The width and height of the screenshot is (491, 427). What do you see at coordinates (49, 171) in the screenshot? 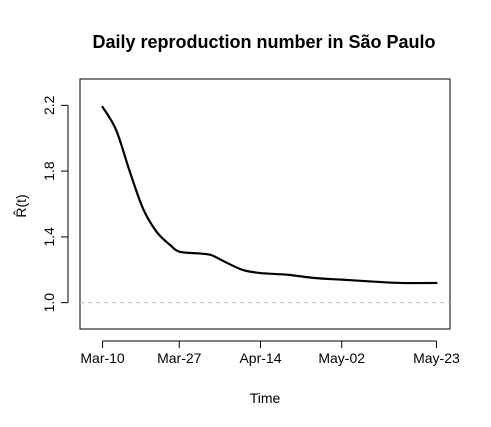
I see `y-tick-label: 1.8` at bounding box center [49, 171].